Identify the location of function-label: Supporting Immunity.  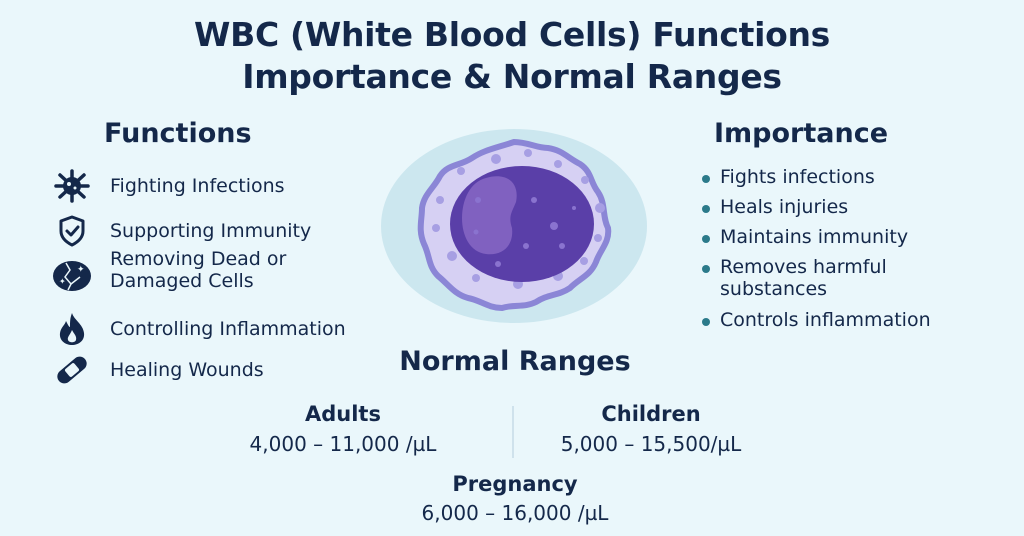
(211, 231).